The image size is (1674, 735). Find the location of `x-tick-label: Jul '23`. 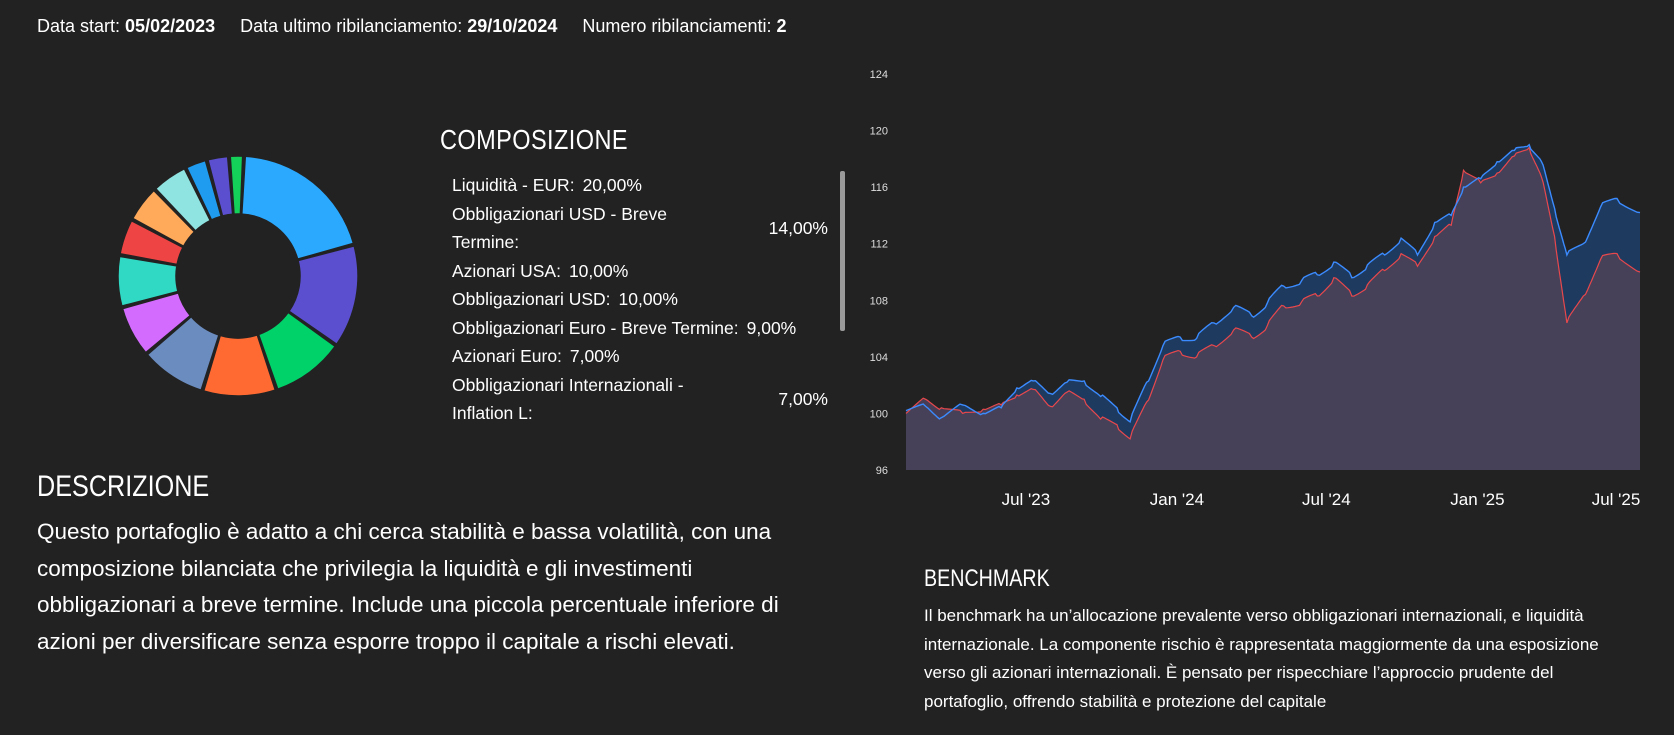

x-tick-label: Jul '23 is located at coordinates (1026, 499).